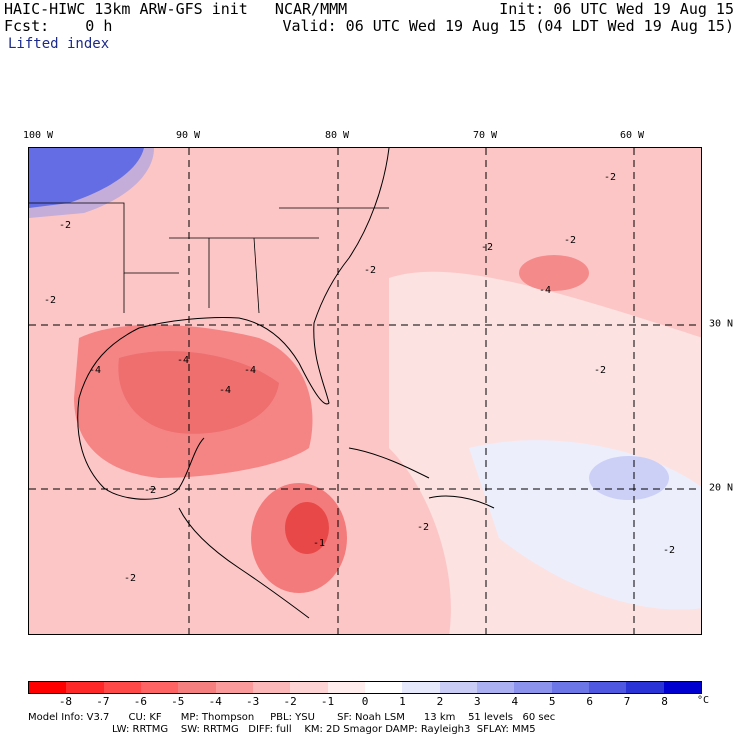  What do you see at coordinates (91, 183) in the screenshot?
I see `northwest-stable-halo` at bounding box center [91, 183].